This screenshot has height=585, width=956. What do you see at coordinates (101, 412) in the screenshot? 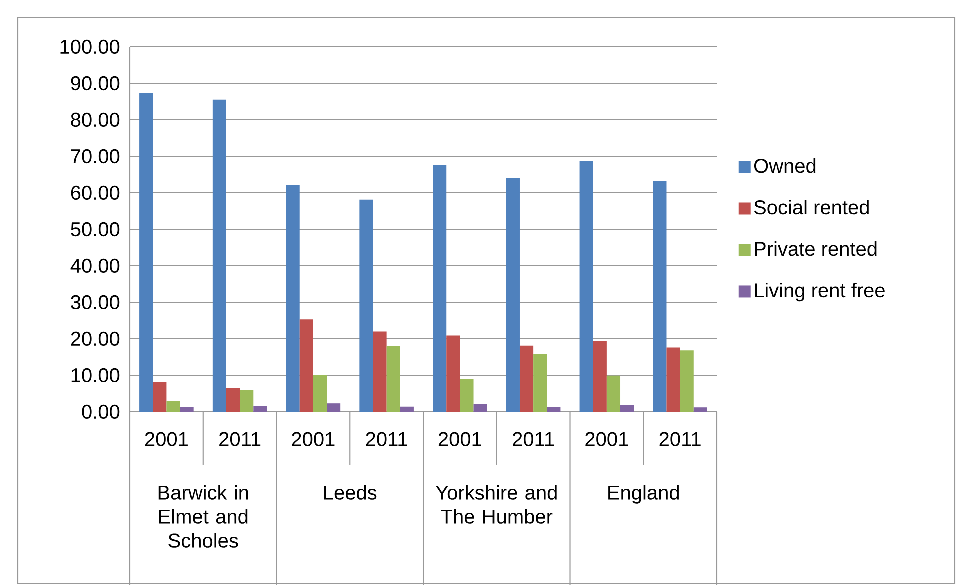
I see `y-tick-label: 0.00` at bounding box center [101, 412].